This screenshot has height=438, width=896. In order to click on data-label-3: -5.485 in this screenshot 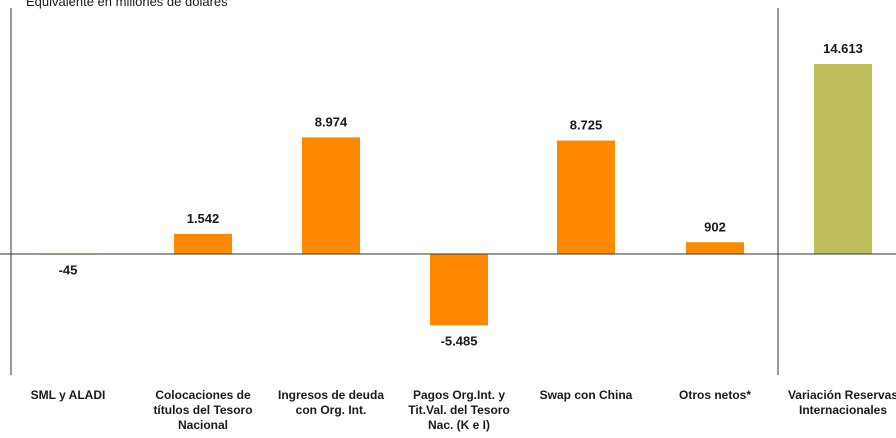, I will do `click(459, 340)`.